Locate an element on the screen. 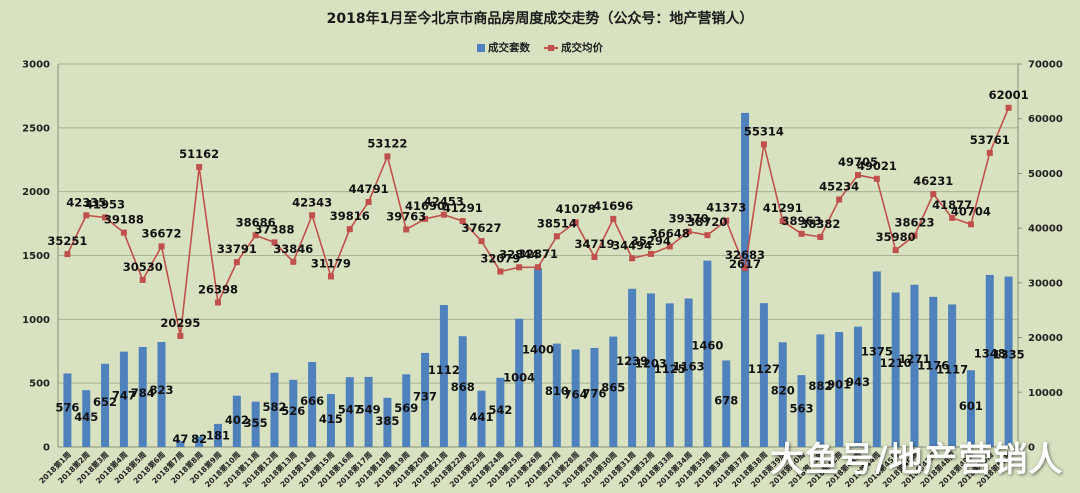 The width and height of the screenshot is (1080, 493). bar-data-label: 747 is located at coordinates (124, 396).